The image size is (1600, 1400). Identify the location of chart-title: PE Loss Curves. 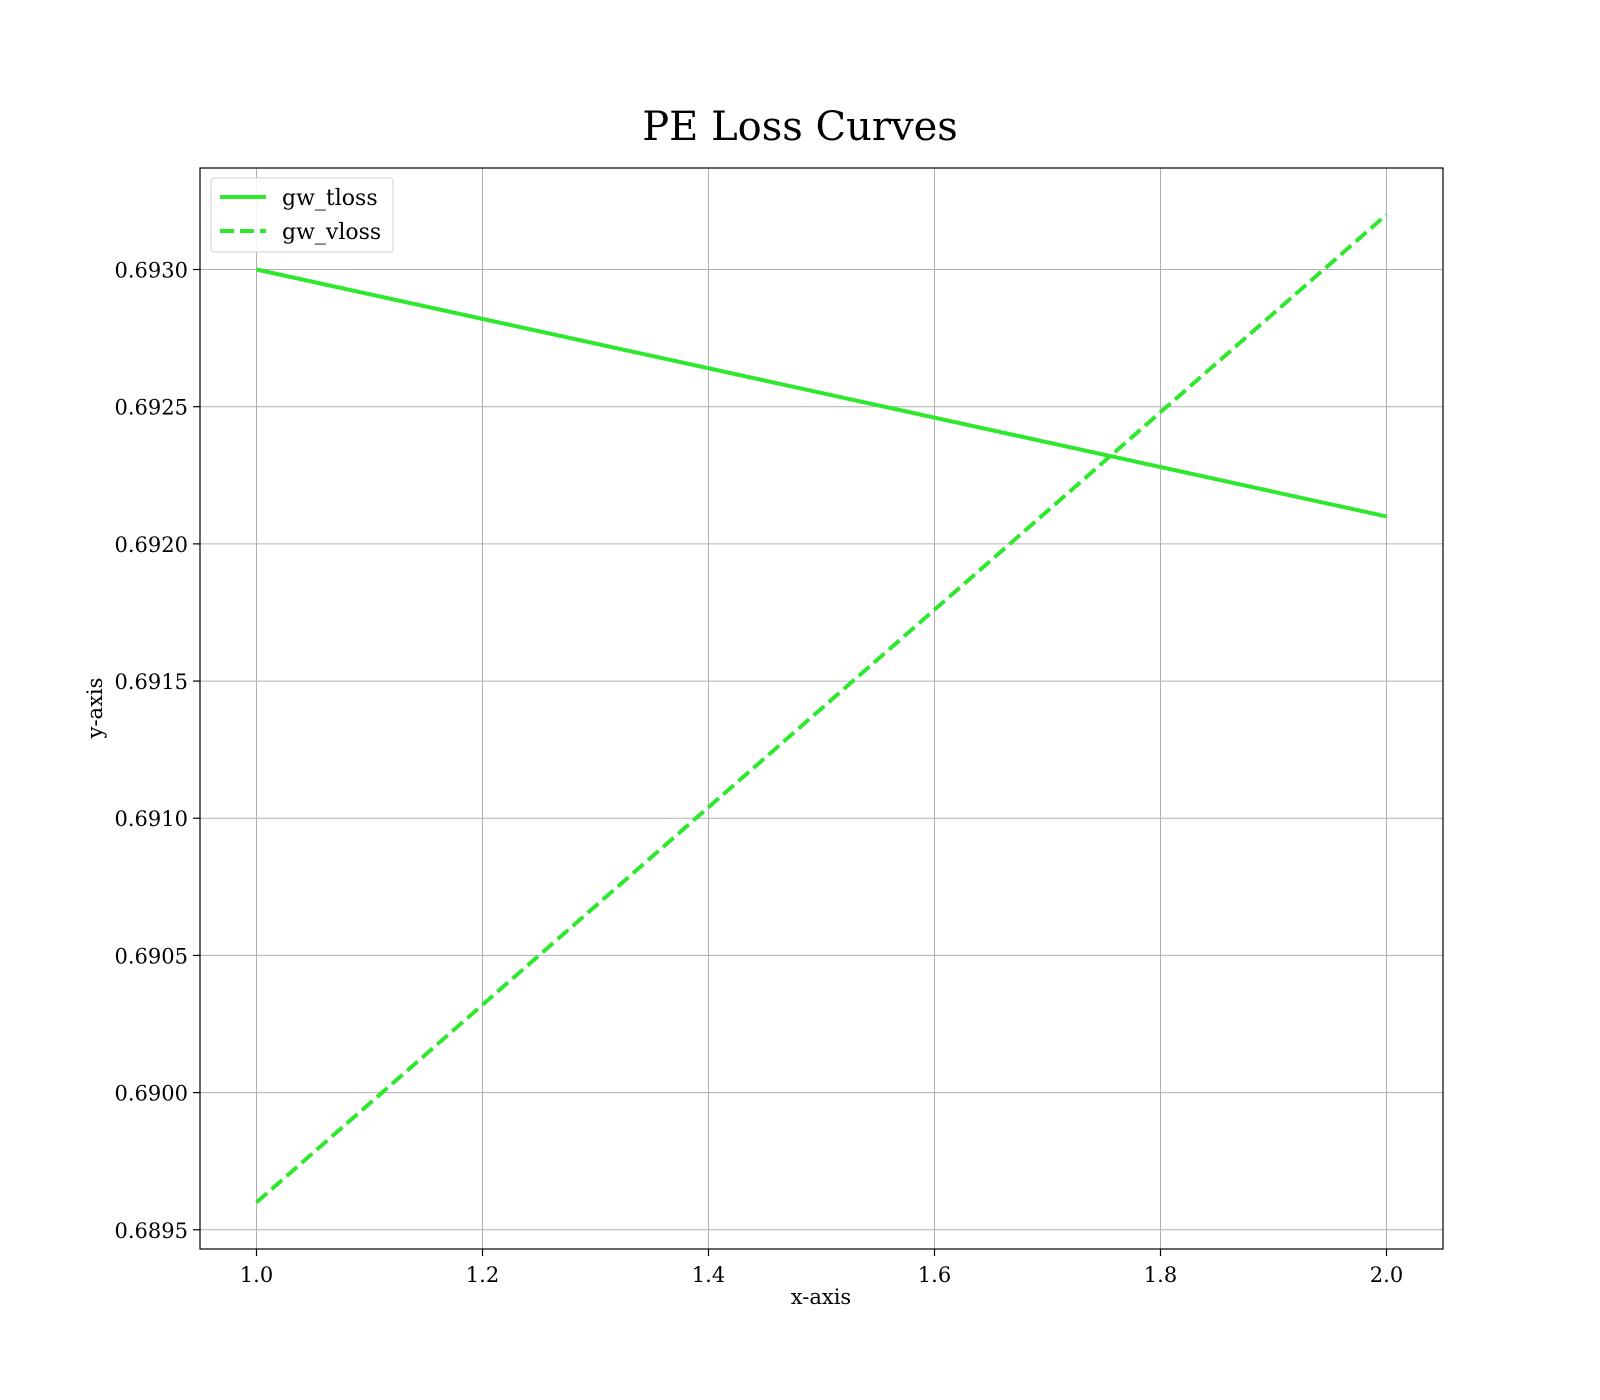
(800, 127).